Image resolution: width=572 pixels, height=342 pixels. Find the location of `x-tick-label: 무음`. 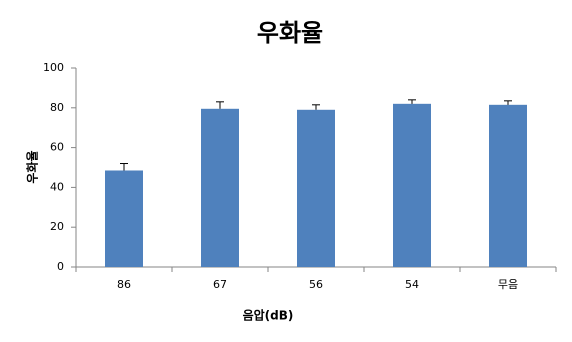

x-tick-label: 무음 is located at coordinates (508, 284).